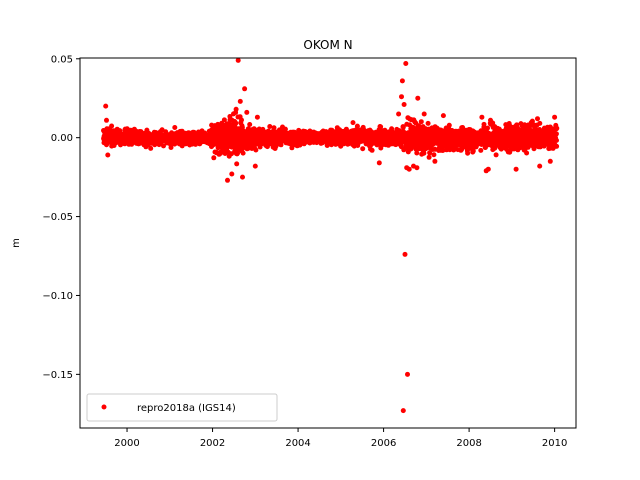 This screenshot has height=480, width=640. I want to click on y-tick-label: −0.05, so click(57, 217).